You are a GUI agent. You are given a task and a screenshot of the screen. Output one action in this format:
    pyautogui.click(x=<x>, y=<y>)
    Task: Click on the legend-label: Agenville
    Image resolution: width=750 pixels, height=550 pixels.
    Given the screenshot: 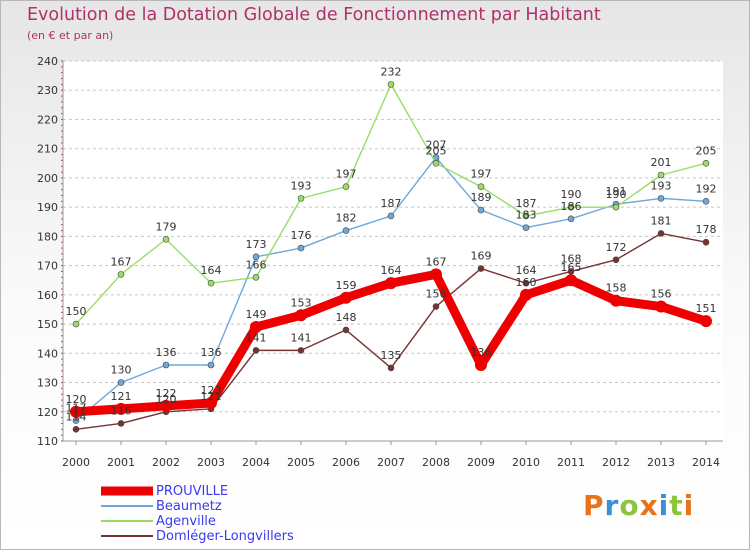 What is the action you would take?
    pyautogui.click(x=186, y=521)
    